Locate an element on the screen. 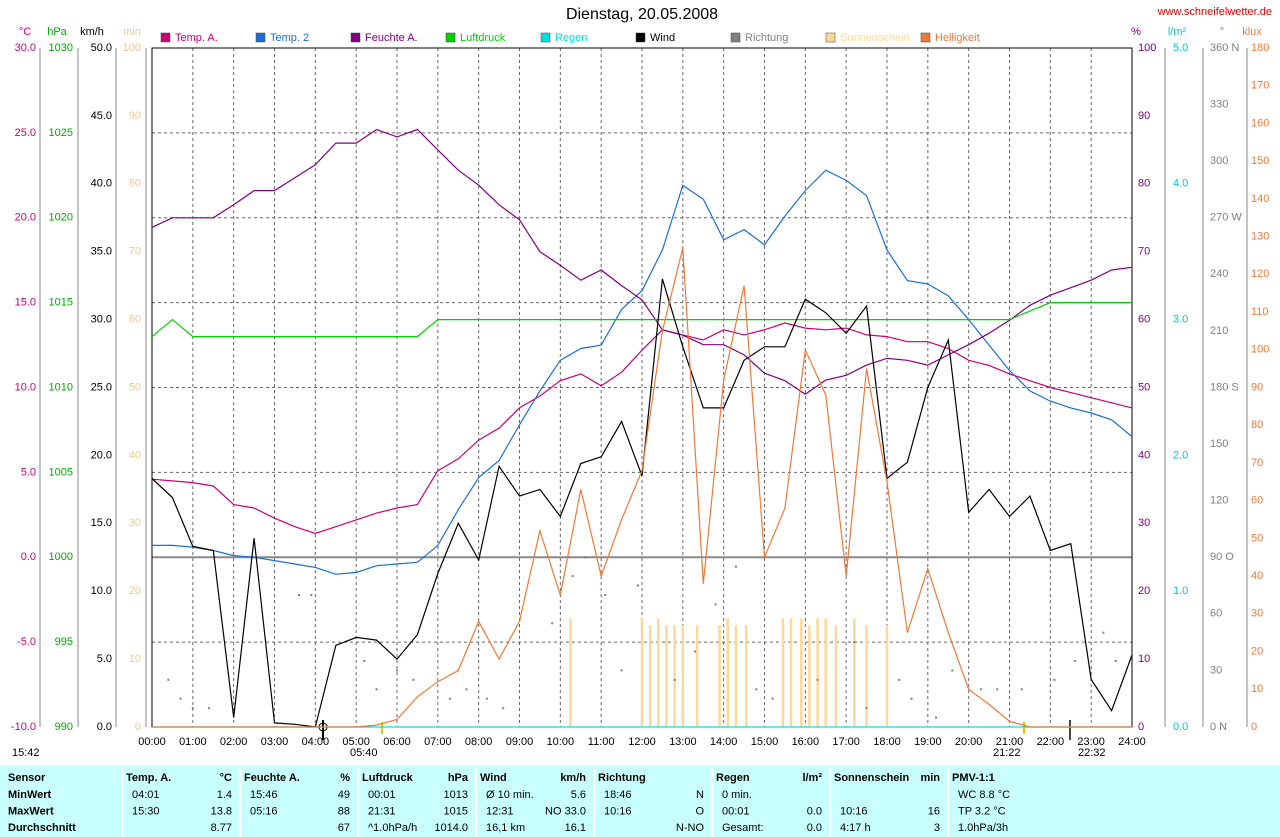  axis-unit: % is located at coordinates (1136, 32).